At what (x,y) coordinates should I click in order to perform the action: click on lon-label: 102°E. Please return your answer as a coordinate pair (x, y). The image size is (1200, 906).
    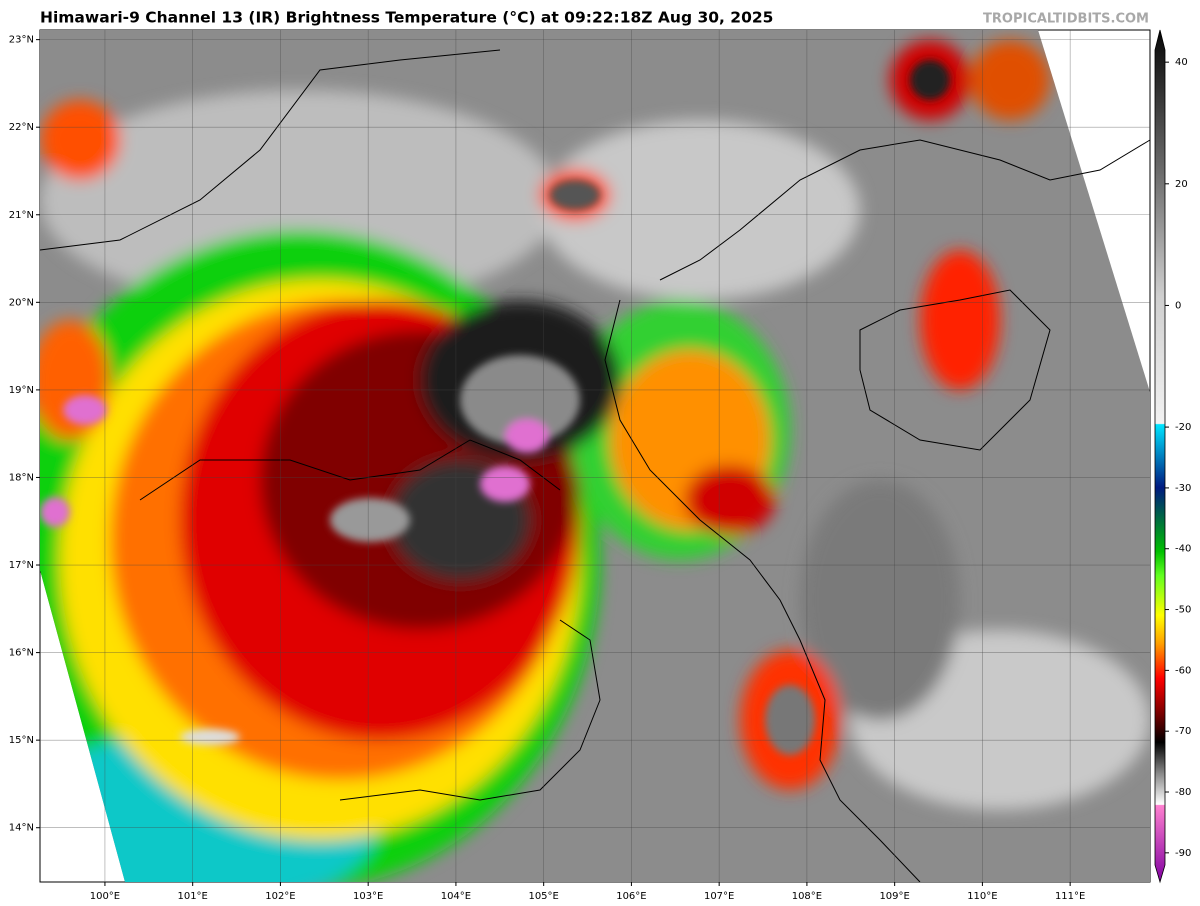
    Looking at the image, I should click on (280, 896).